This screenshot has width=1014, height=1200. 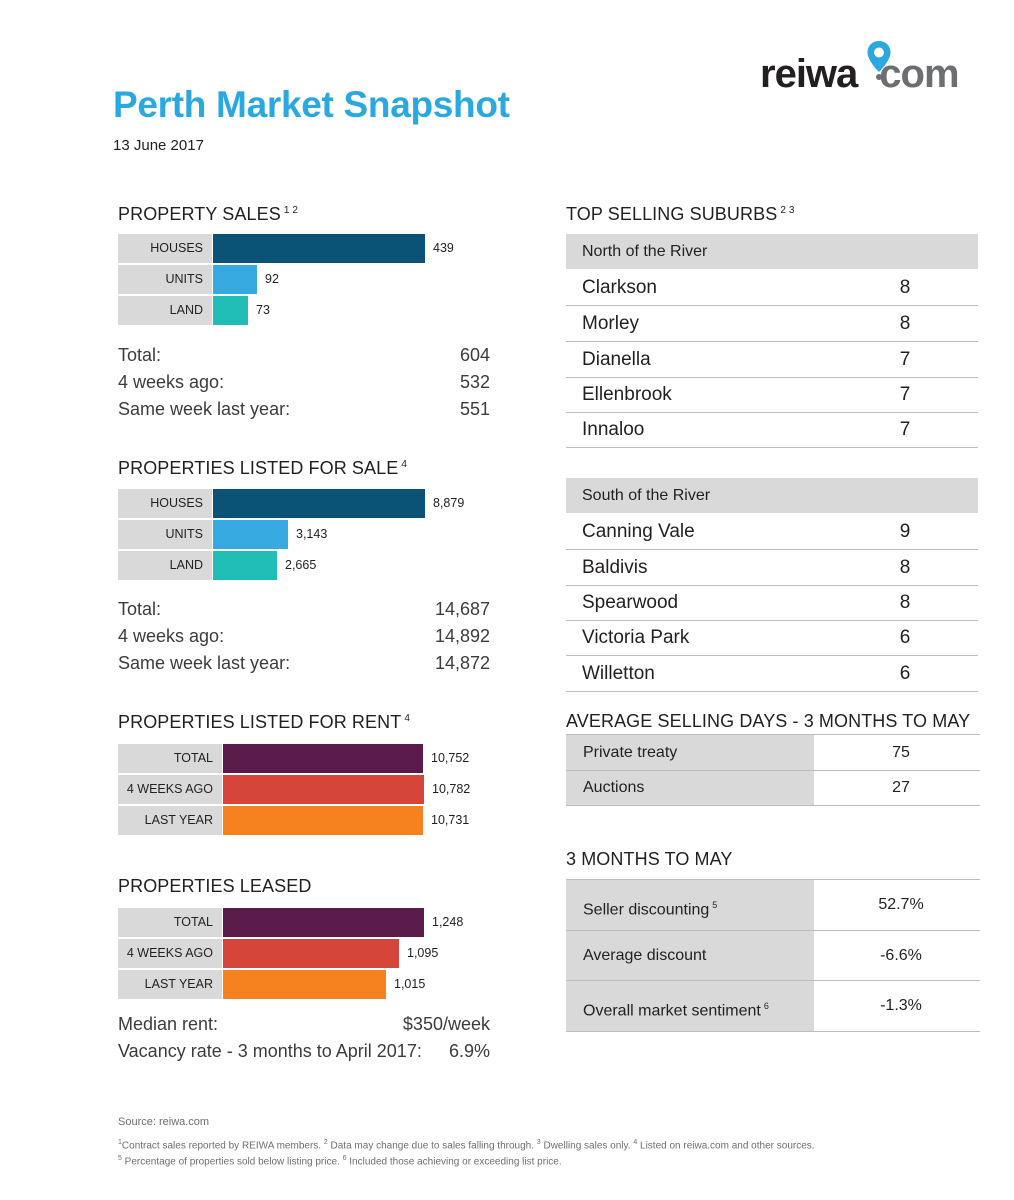 What do you see at coordinates (270, 1051) in the screenshot?
I see `stat-label: Vacancy rate - 3 months to April 2017:` at bounding box center [270, 1051].